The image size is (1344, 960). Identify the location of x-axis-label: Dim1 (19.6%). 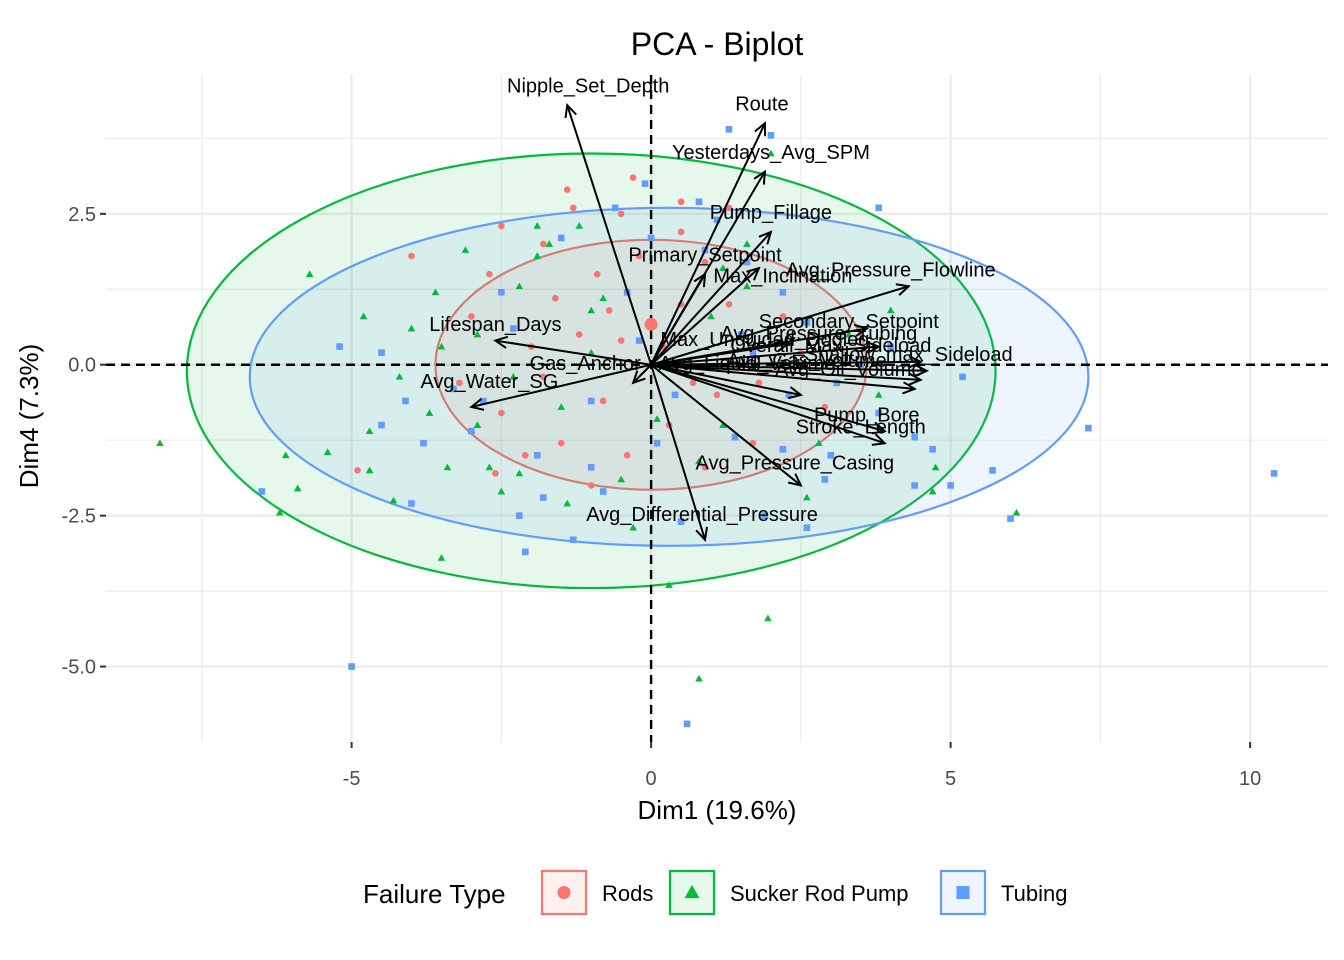
(717, 810).